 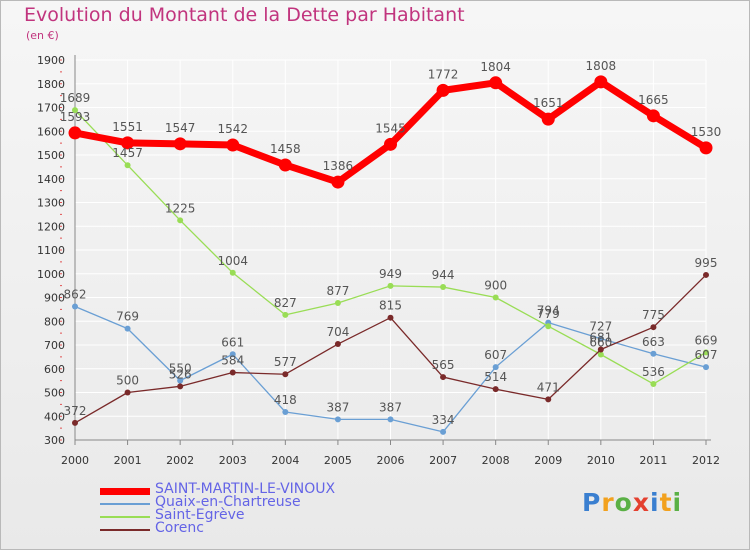 I want to click on data-label: 514, so click(x=495, y=377).